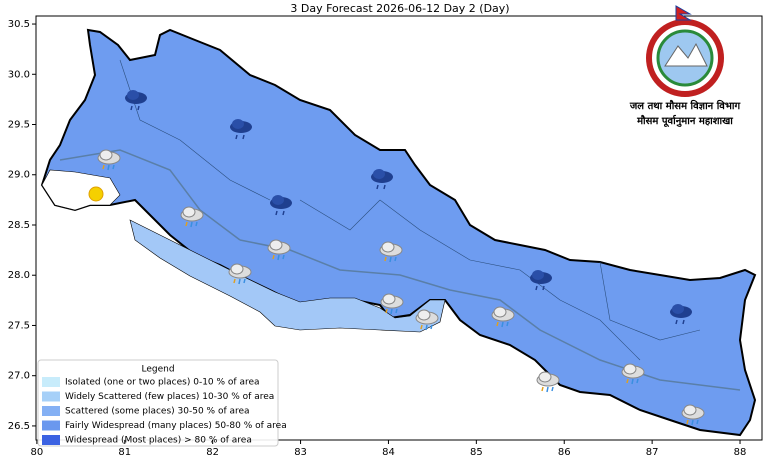 The width and height of the screenshot is (780, 470). I want to click on x-tick-label: 80, so click(37, 452).